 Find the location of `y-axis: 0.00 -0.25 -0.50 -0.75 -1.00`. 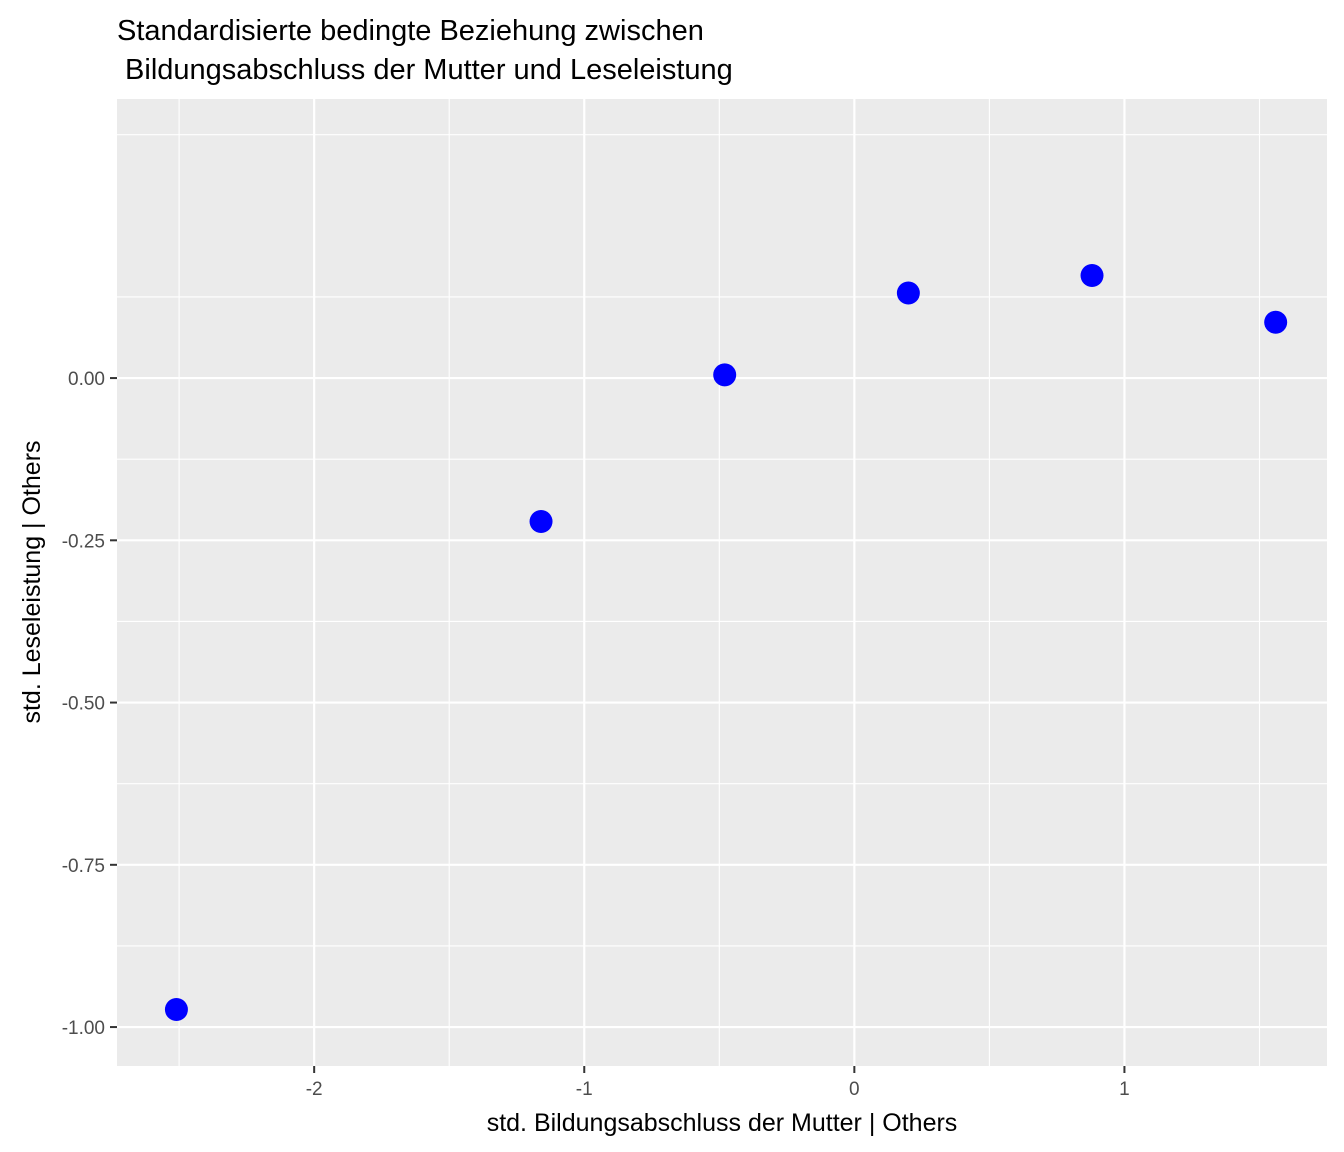

y-axis: 0.00 -0.25 -0.50 -0.75 -1.00 is located at coordinates (89, 704).